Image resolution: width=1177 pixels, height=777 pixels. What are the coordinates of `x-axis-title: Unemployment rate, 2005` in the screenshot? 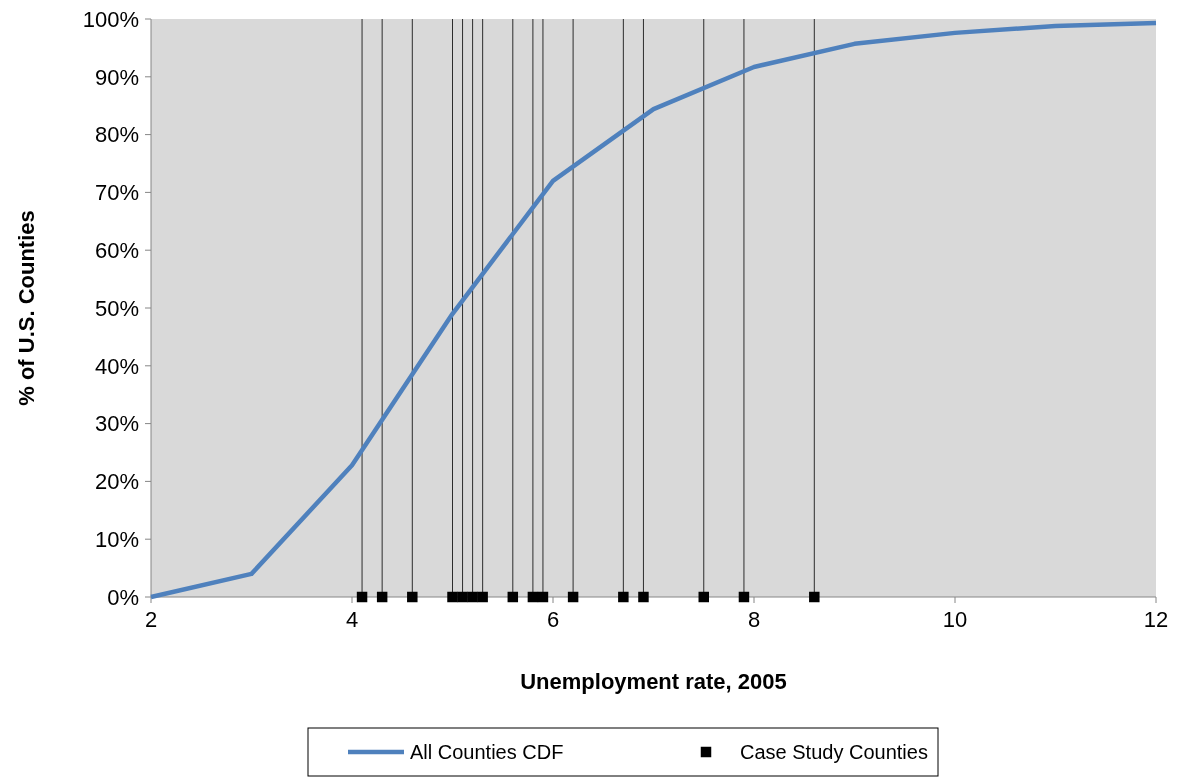 It's located at (653, 681).